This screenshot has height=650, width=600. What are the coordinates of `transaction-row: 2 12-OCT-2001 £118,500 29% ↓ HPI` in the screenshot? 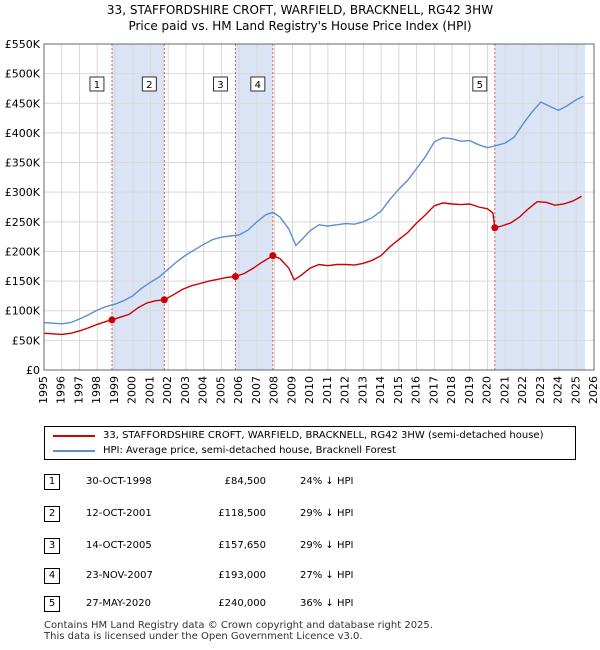 It's located at (300, 514).